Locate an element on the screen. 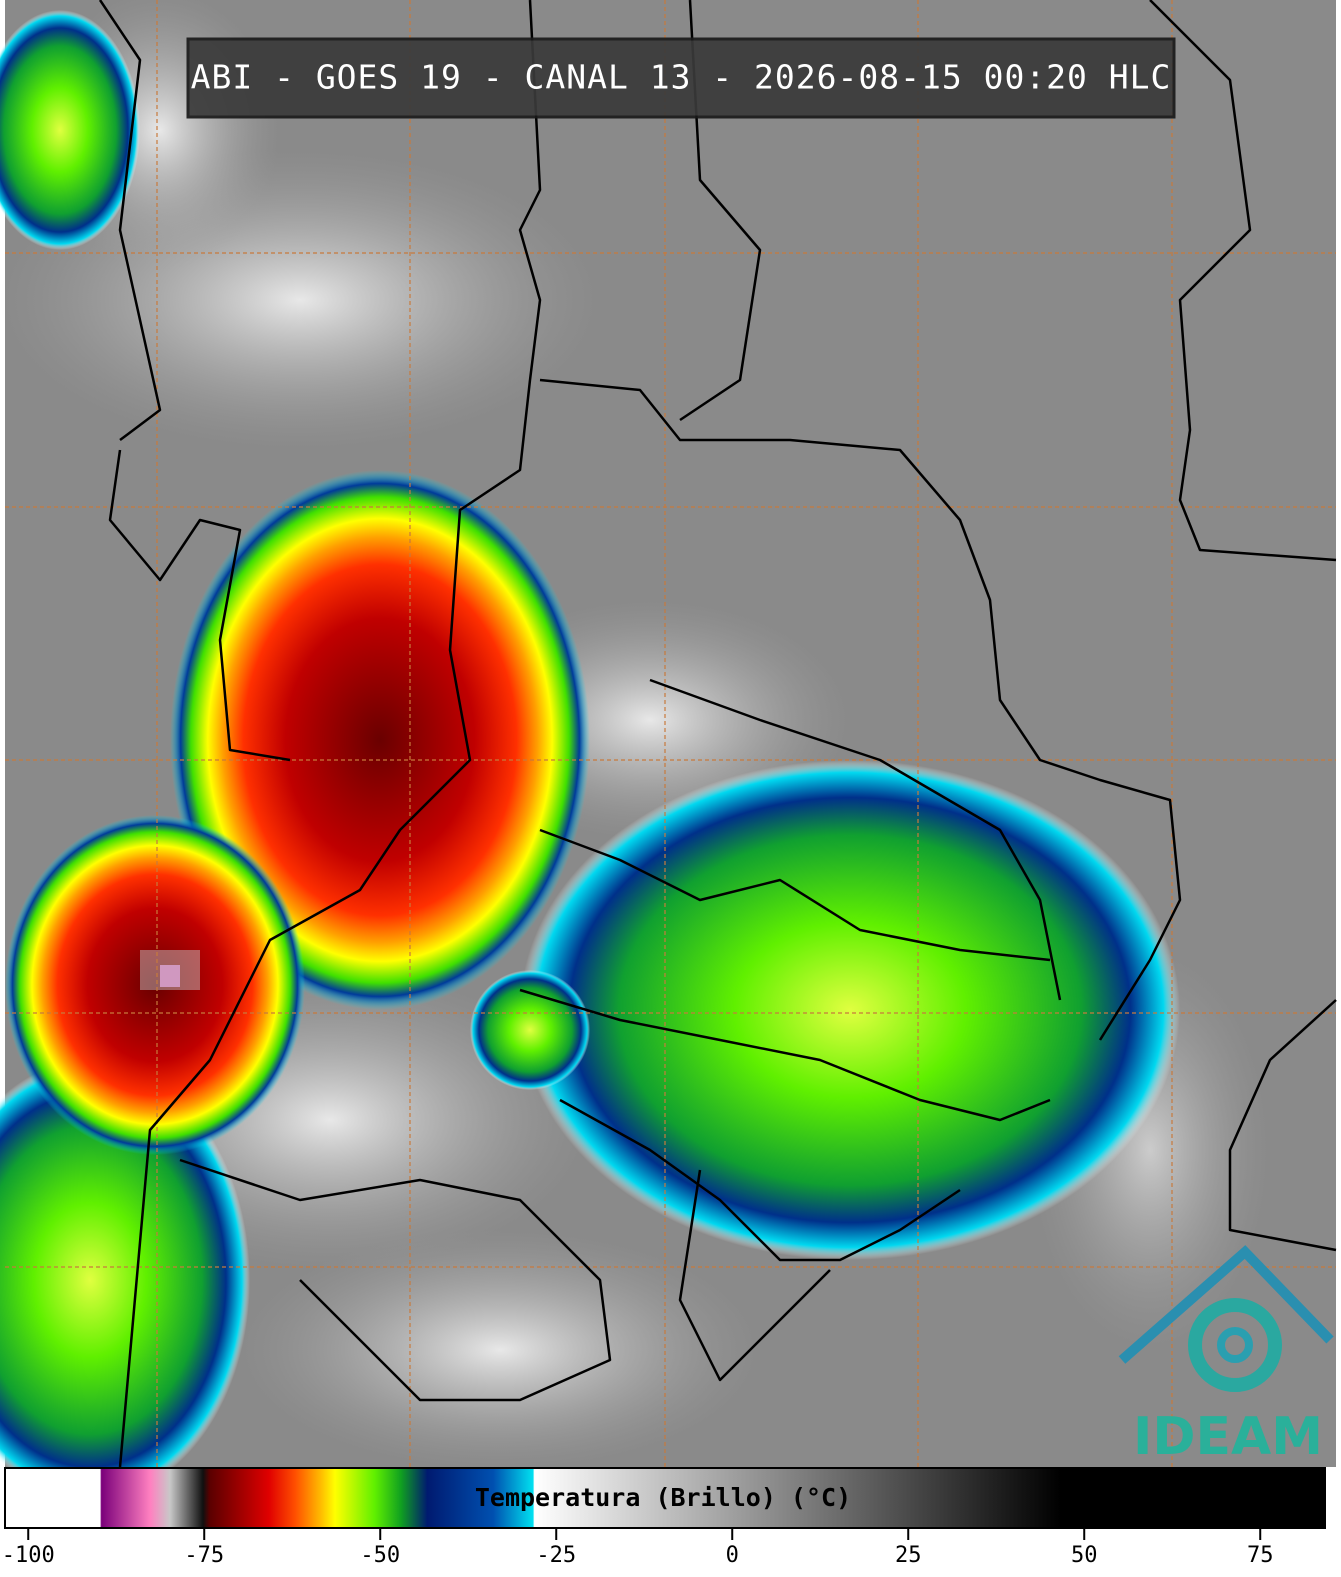 This screenshot has height=1577, width=1341. colorbar-tick-label: -25 is located at coordinates (556, 1555).